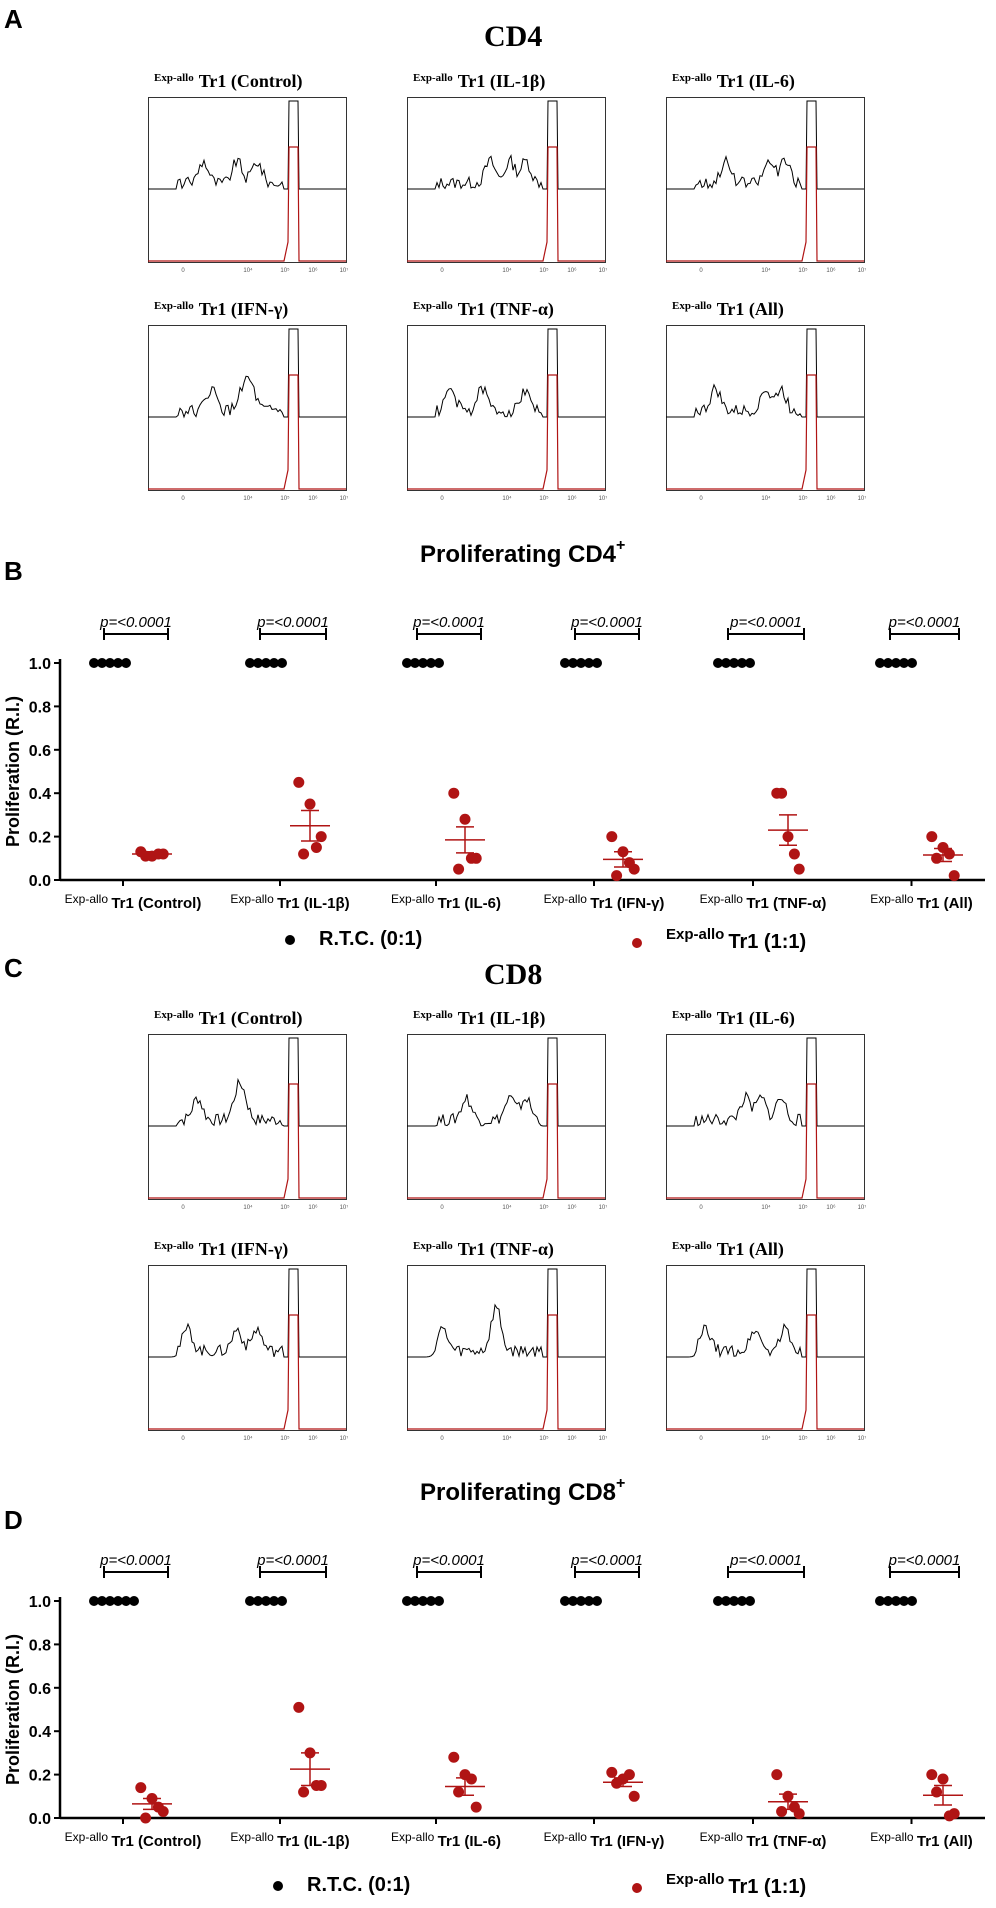 Image resolution: width=996 pixels, height=1908 pixels. Describe the element at coordinates (13, 19) in the screenshot. I see `panel-letter-a: A` at that location.